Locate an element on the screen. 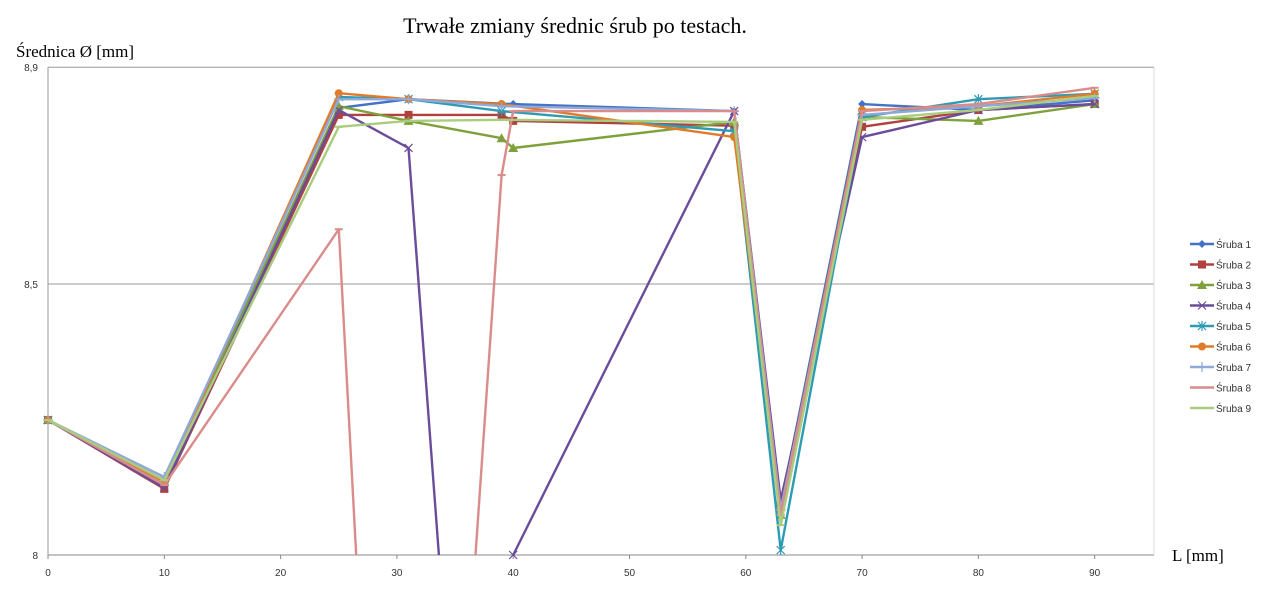 Image resolution: width=1280 pixels, height=600 pixels. legend-item-6: Śruba 6 is located at coordinates (1220, 347).